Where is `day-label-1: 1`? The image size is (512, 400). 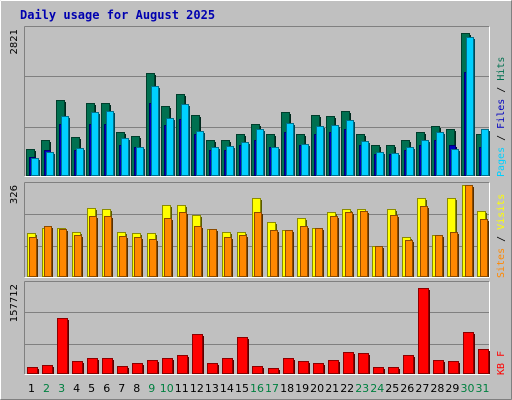 day-label-1: 1 is located at coordinates (31, 388).